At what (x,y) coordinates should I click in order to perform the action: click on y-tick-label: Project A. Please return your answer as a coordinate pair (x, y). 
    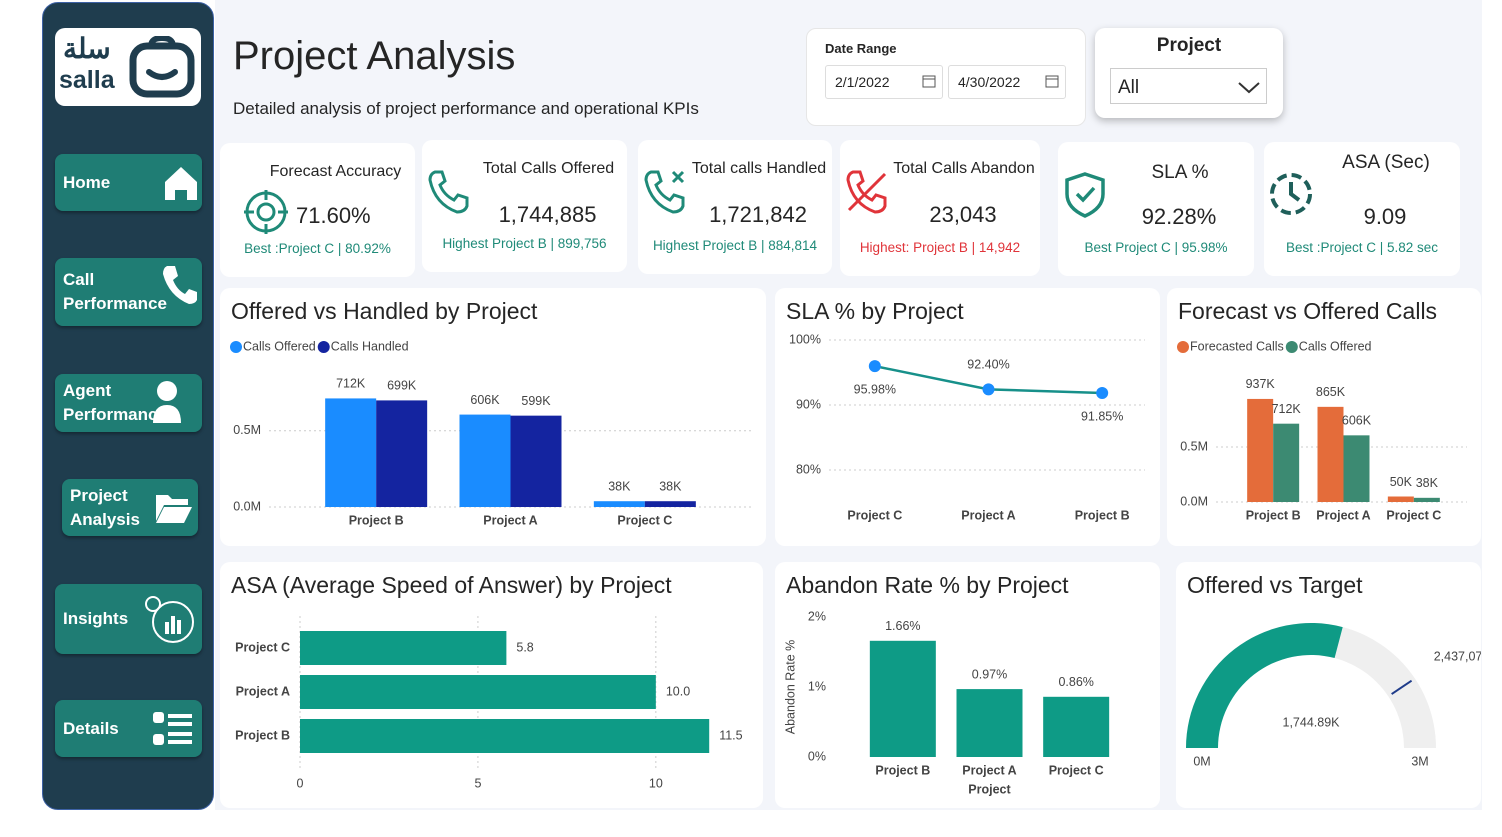
    Looking at the image, I should click on (263, 691).